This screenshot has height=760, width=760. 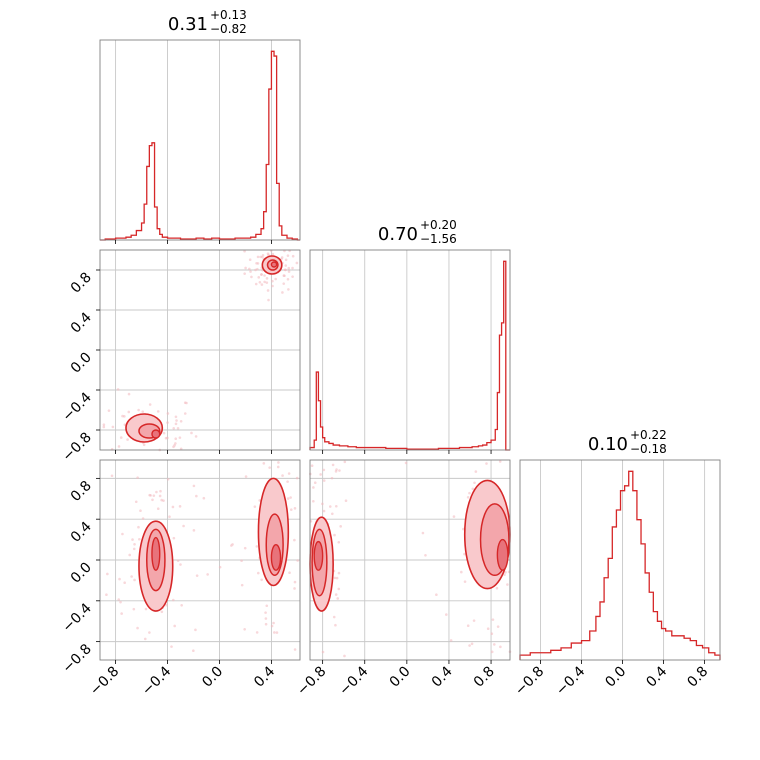 What do you see at coordinates (438, 239) in the screenshot?
I see `title-lower-error: −1.56` at bounding box center [438, 239].